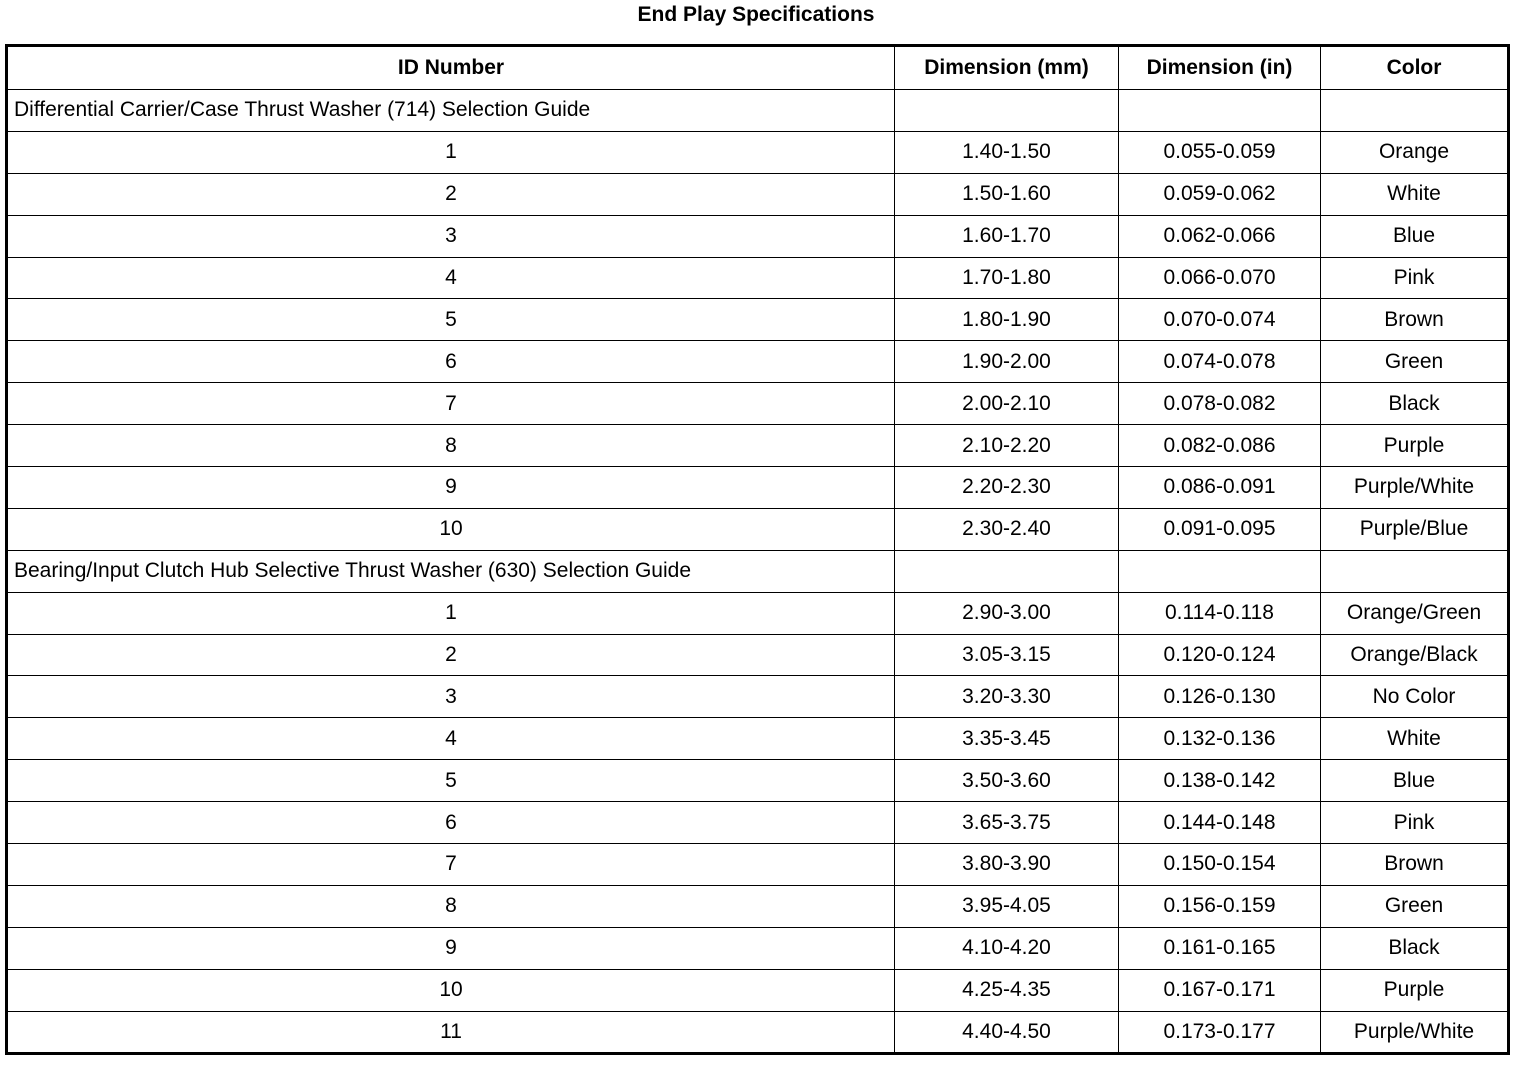 This screenshot has width=1520, height=1068. What do you see at coordinates (1006, 320) in the screenshot?
I see `dimension-mm-cell: 1.80-1.90` at bounding box center [1006, 320].